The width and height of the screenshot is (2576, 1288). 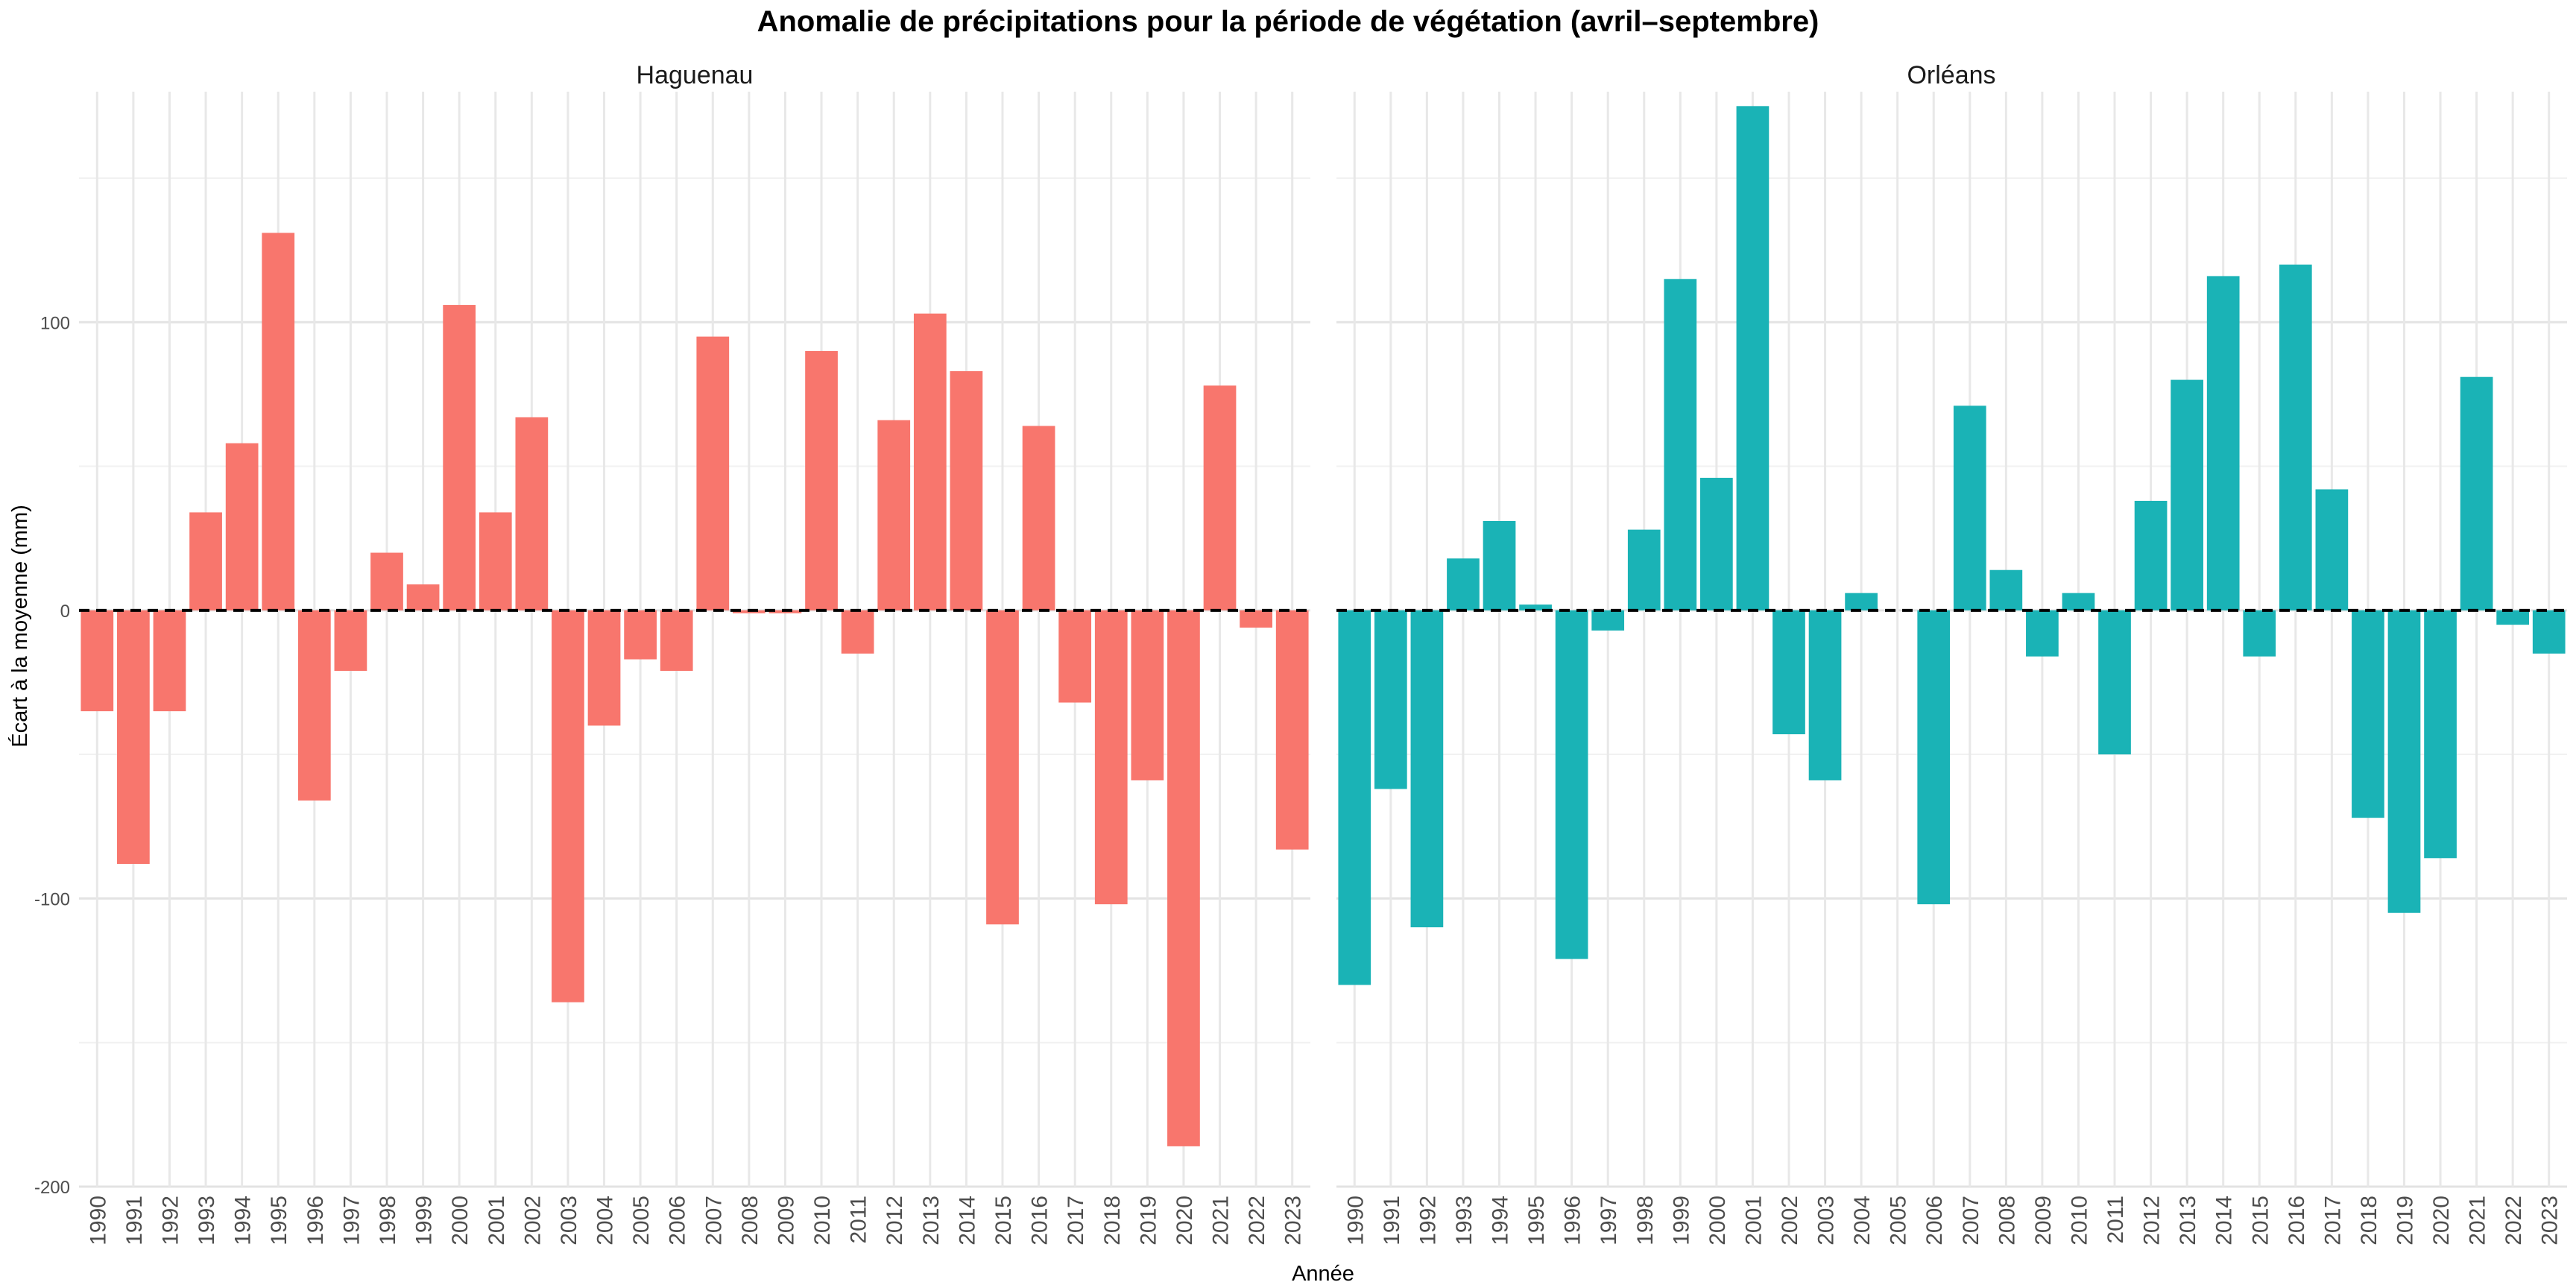 What do you see at coordinates (1147, 695) in the screenshot?
I see `bar-haguenau-2019` at bounding box center [1147, 695].